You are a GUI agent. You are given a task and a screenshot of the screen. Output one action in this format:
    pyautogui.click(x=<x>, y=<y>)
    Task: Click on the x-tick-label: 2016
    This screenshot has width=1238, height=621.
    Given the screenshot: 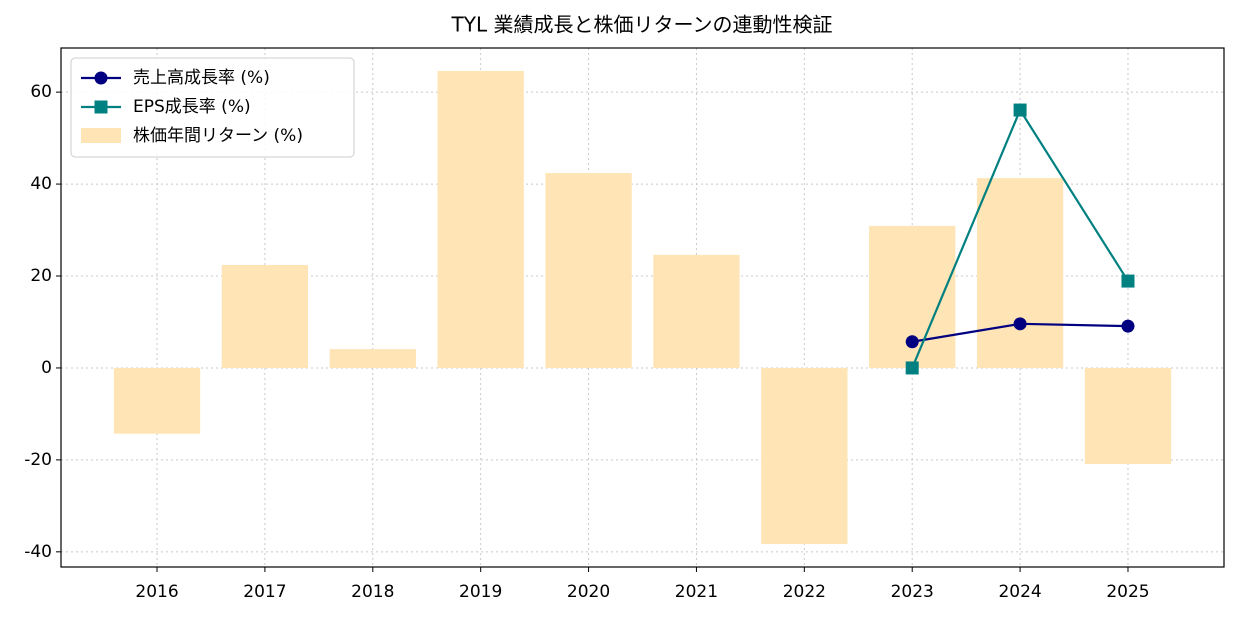 What is the action you would take?
    pyautogui.click(x=156, y=592)
    